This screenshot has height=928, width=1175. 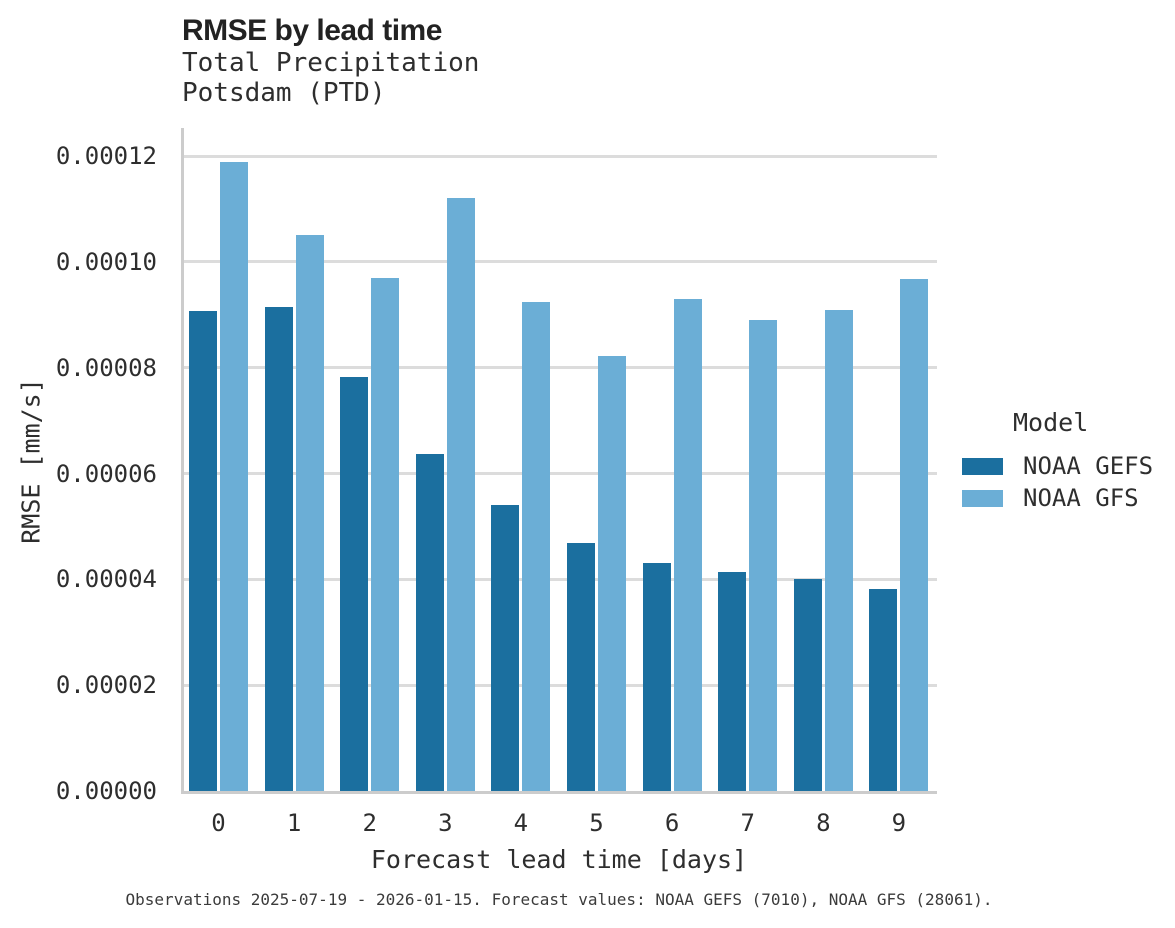 I want to click on legend-item-noaa-gefs: NOAA GEFS, so click(x=1067, y=466).